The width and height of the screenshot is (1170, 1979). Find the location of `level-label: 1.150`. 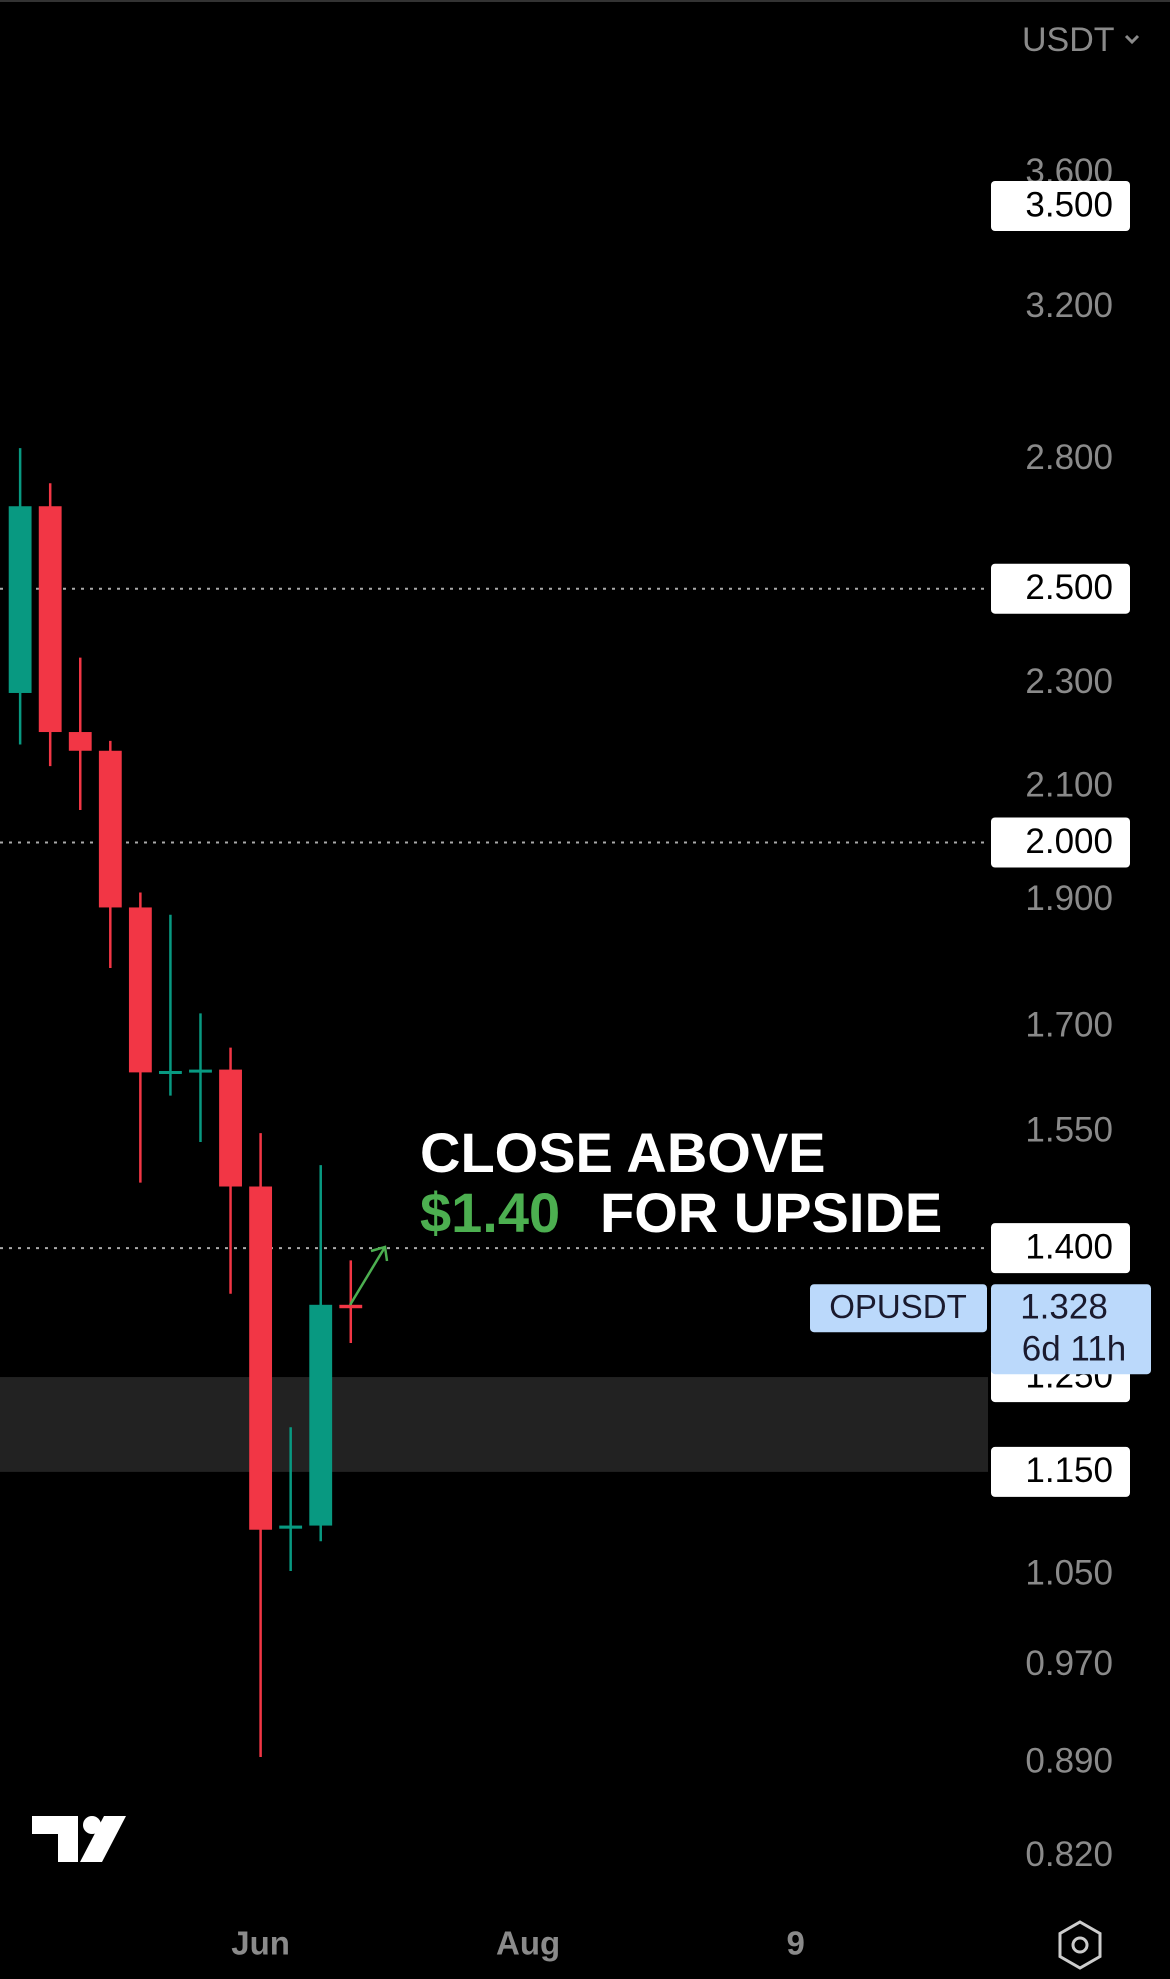

level-label: 1.150 is located at coordinates (1069, 1470).